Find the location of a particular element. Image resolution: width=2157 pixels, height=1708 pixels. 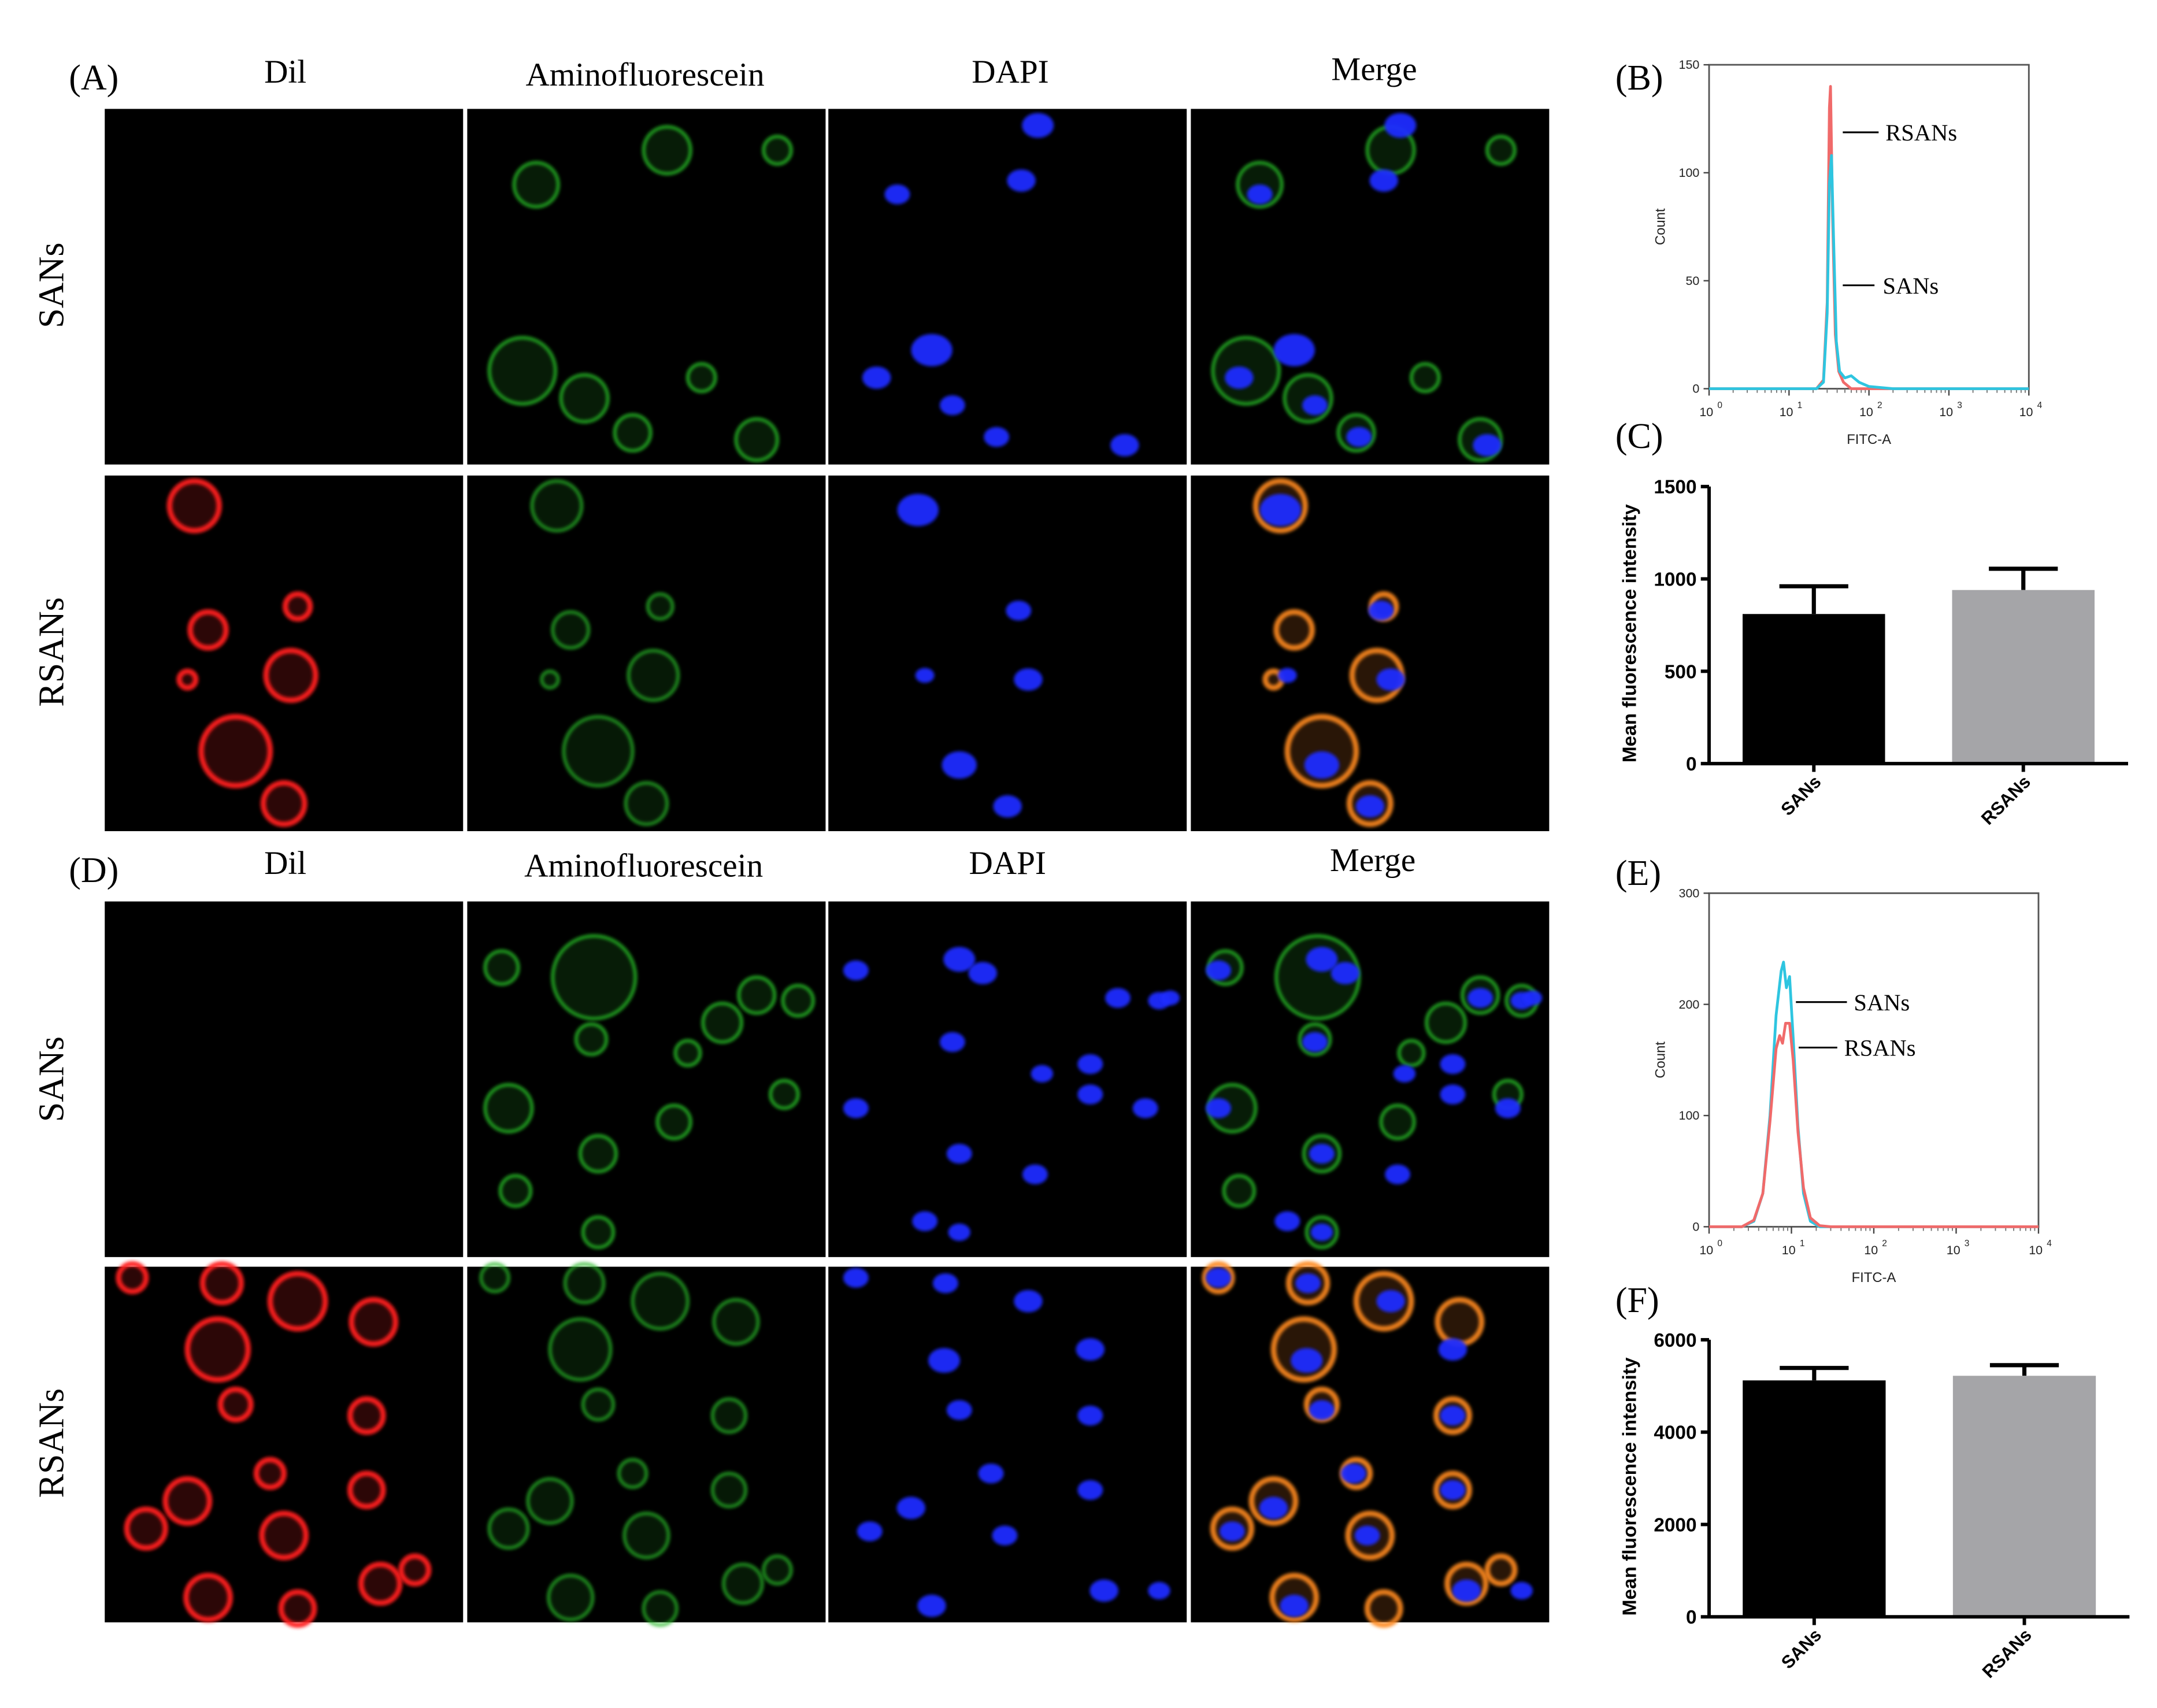

column-header-aminofluorescein-bottom: Aminofluorescein is located at coordinates (644, 866).